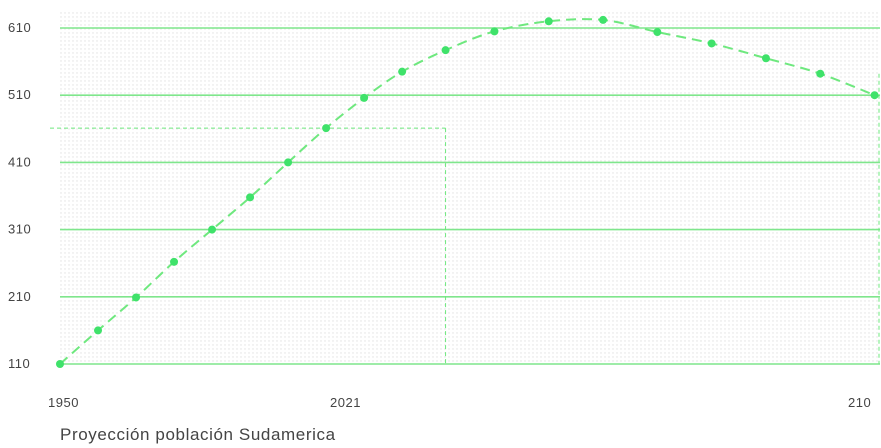  Describe the element at coordinates (19, 161) in the screenshot. I see `y-tick-label: 410` at that location.